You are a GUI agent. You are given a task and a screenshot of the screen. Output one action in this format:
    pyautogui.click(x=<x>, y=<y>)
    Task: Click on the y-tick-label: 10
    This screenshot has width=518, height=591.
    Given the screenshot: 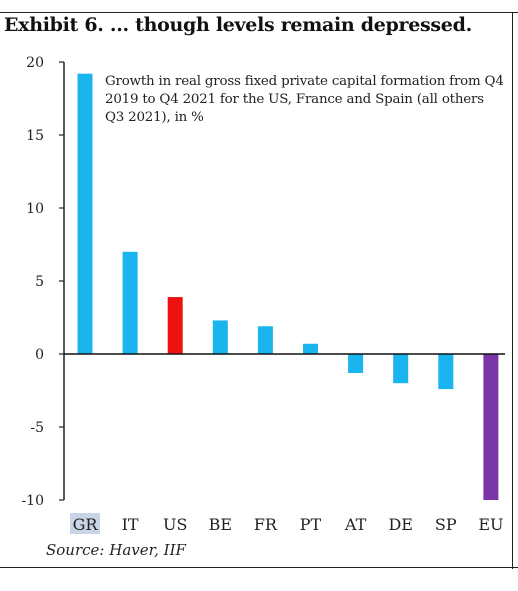 What is the action you would take?
    pyautogui.click(x=35, y=209)
    